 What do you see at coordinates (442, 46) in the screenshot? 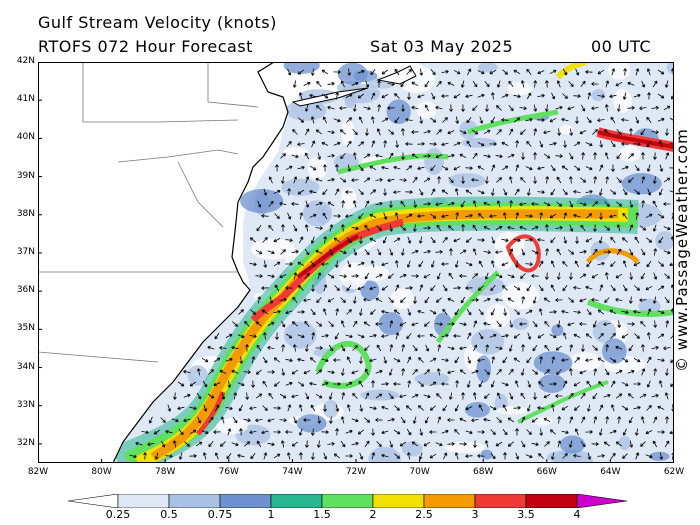
I see `forecast-date: Sat 03 May 2025` at bounding box center [442, 46].